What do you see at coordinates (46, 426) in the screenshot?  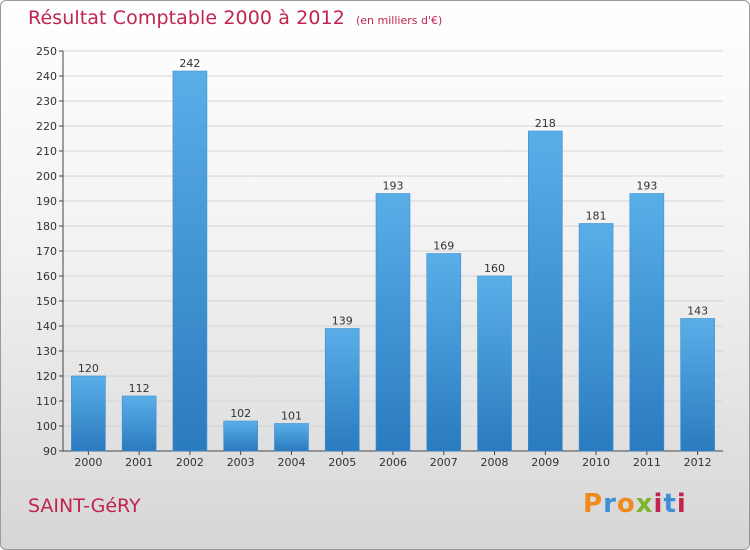 I see `y-tick-label: 100` at bounding box center [46, 426].